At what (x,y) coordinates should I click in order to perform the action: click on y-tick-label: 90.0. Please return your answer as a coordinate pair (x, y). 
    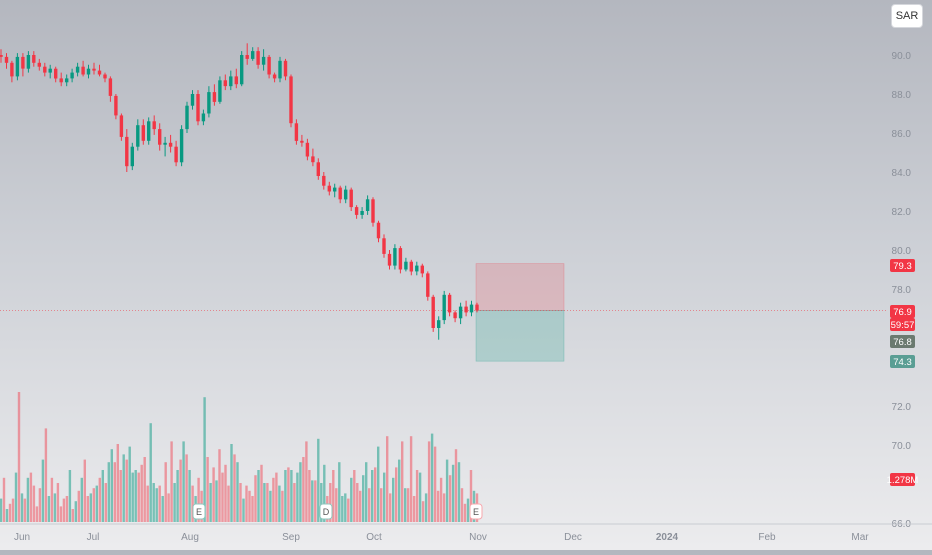
    Looking at the image, I should click on (902, 56).